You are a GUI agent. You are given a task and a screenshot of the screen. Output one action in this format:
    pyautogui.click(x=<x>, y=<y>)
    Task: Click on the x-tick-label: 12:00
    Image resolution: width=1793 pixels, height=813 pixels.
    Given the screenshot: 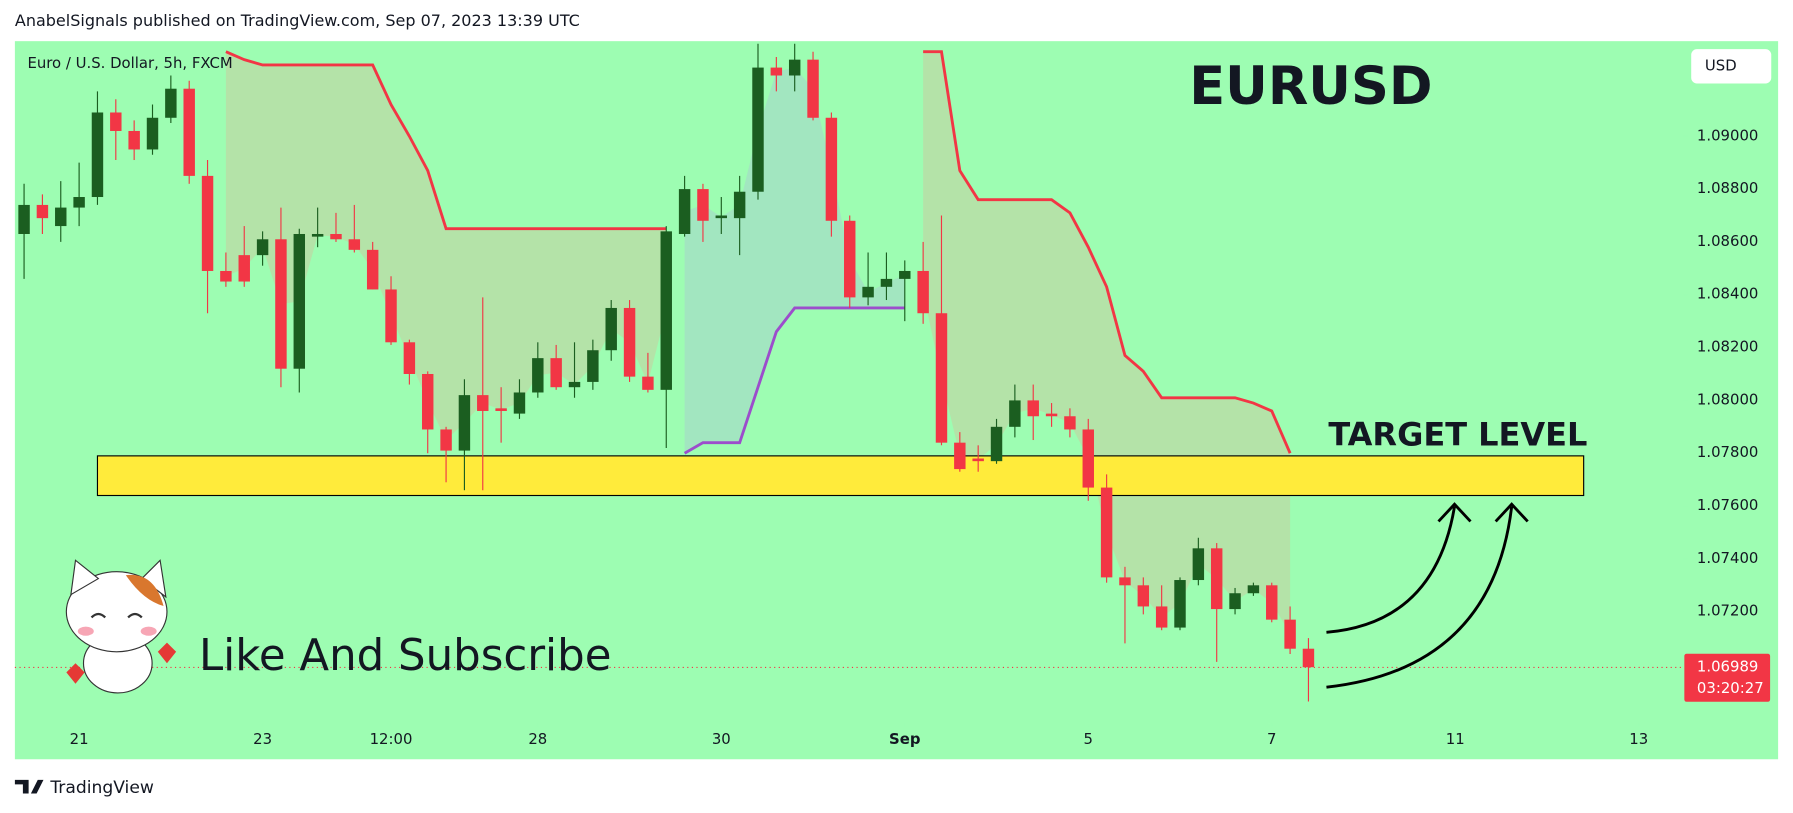 What is the action you would take?
    pyautogui.click(x=391, y=739)
    